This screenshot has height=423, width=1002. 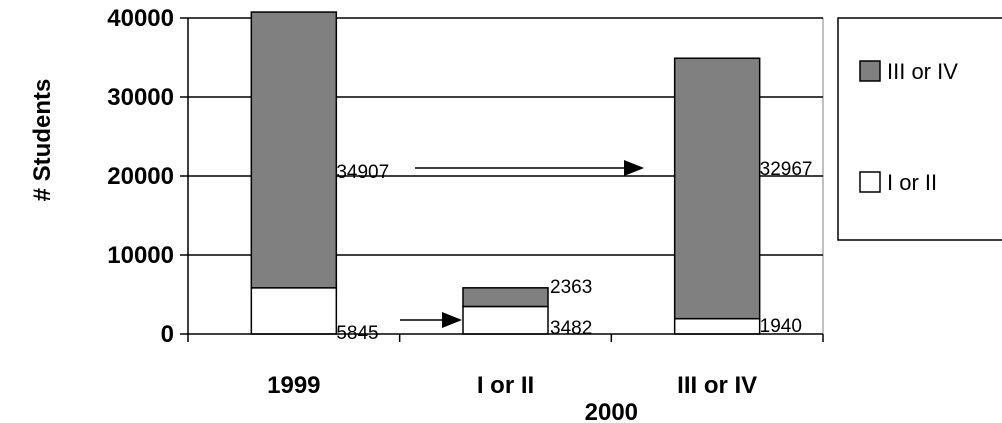 I want to click on data-label: 1940, so click(x=781, y=326).